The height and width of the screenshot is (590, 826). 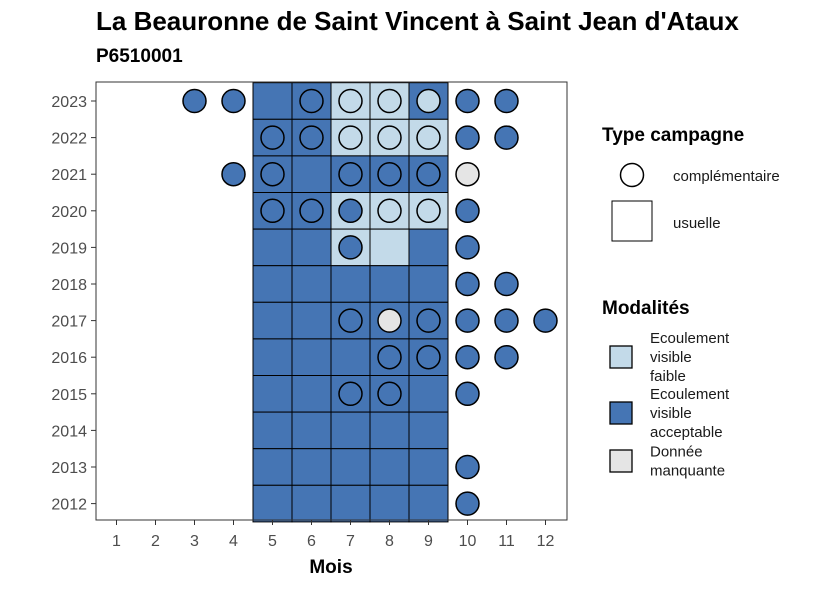 What do you see at coordinates (69, 102) in the screenshot?
I see `y-tick-label-2023: 2023` at bounding box center [69, 102].